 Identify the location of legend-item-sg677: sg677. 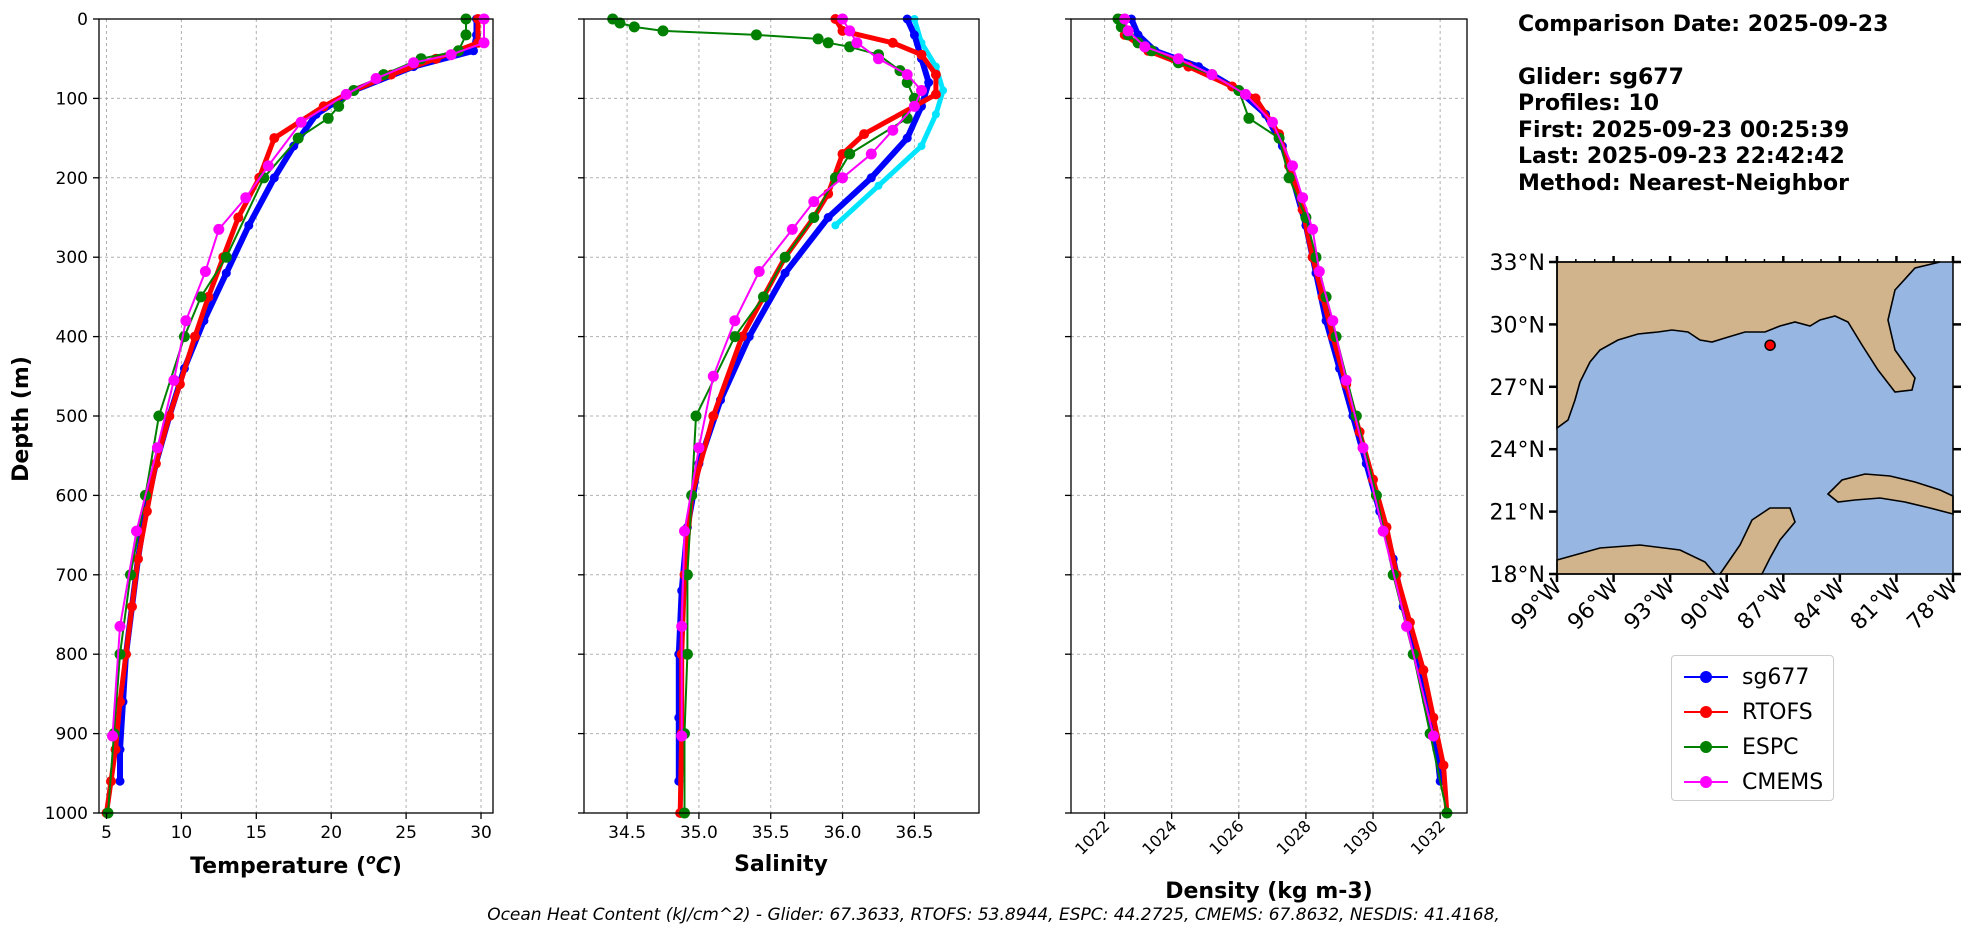
(1745, 677).